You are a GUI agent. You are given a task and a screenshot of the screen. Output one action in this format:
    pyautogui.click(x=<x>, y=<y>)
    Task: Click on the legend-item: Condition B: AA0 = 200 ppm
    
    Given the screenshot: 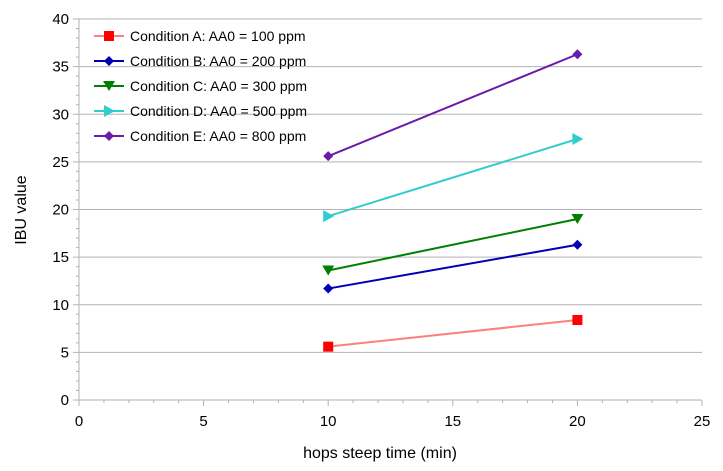 What is the action you would take?
    pyautogui.click(x=200, y=61)
    